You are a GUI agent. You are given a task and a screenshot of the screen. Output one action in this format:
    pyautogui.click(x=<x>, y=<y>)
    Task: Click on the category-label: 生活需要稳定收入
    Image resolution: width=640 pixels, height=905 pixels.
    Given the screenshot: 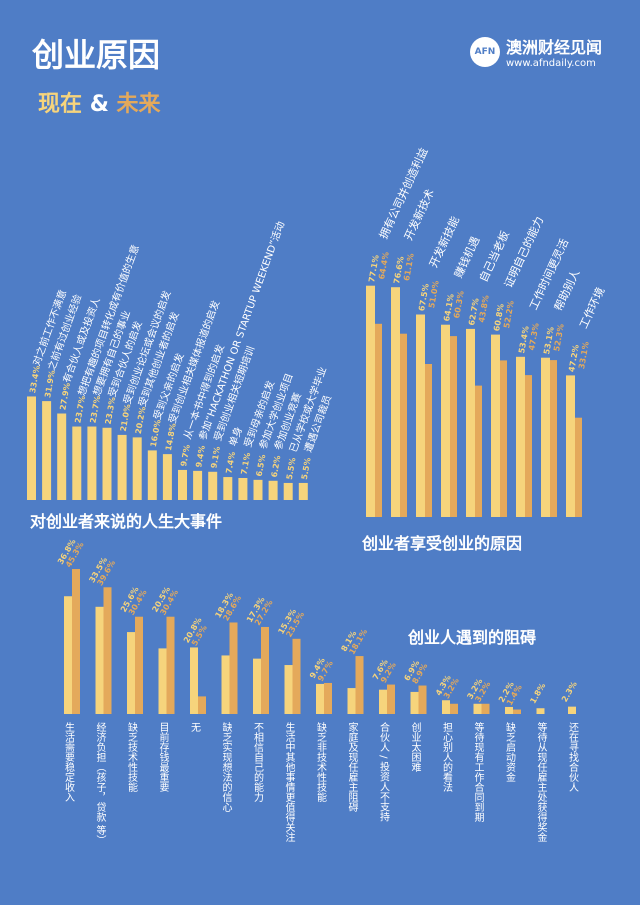 What is the action you would take?
    pyautogui.click(x=69, y=761)
    